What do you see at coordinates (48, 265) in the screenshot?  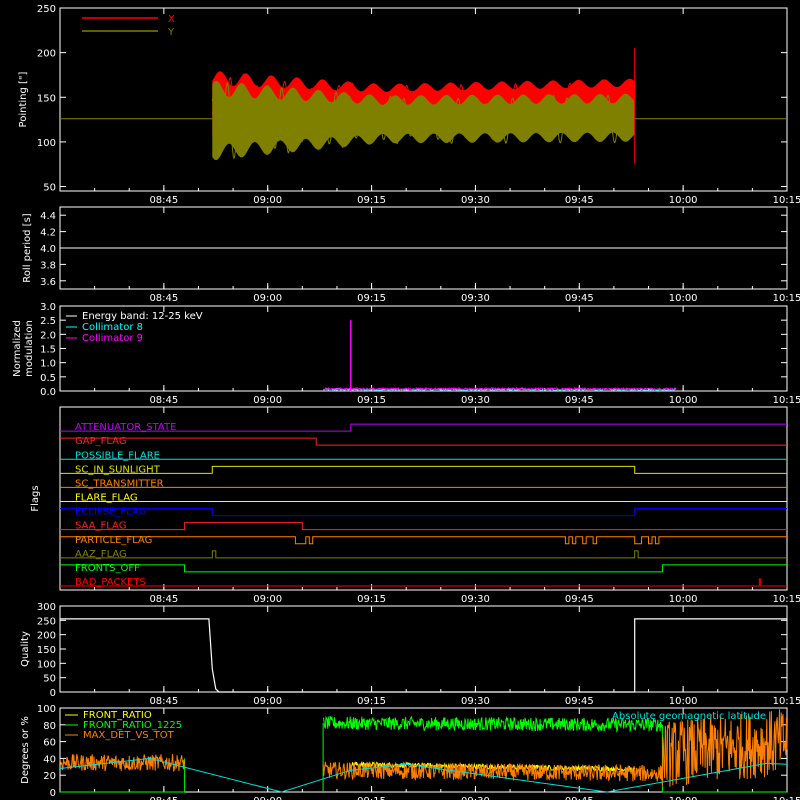 I see `y-tick-label: 3.8` at bounding box center [48, 265].